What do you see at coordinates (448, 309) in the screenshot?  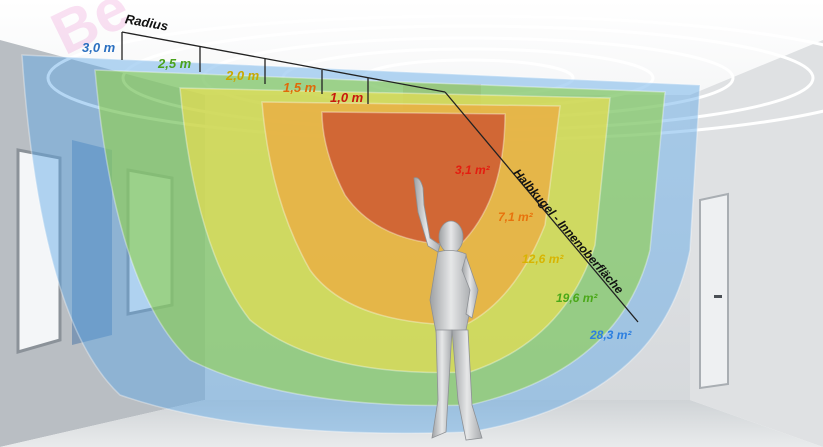 I see `person-figure` at bounding box center [448, 309].